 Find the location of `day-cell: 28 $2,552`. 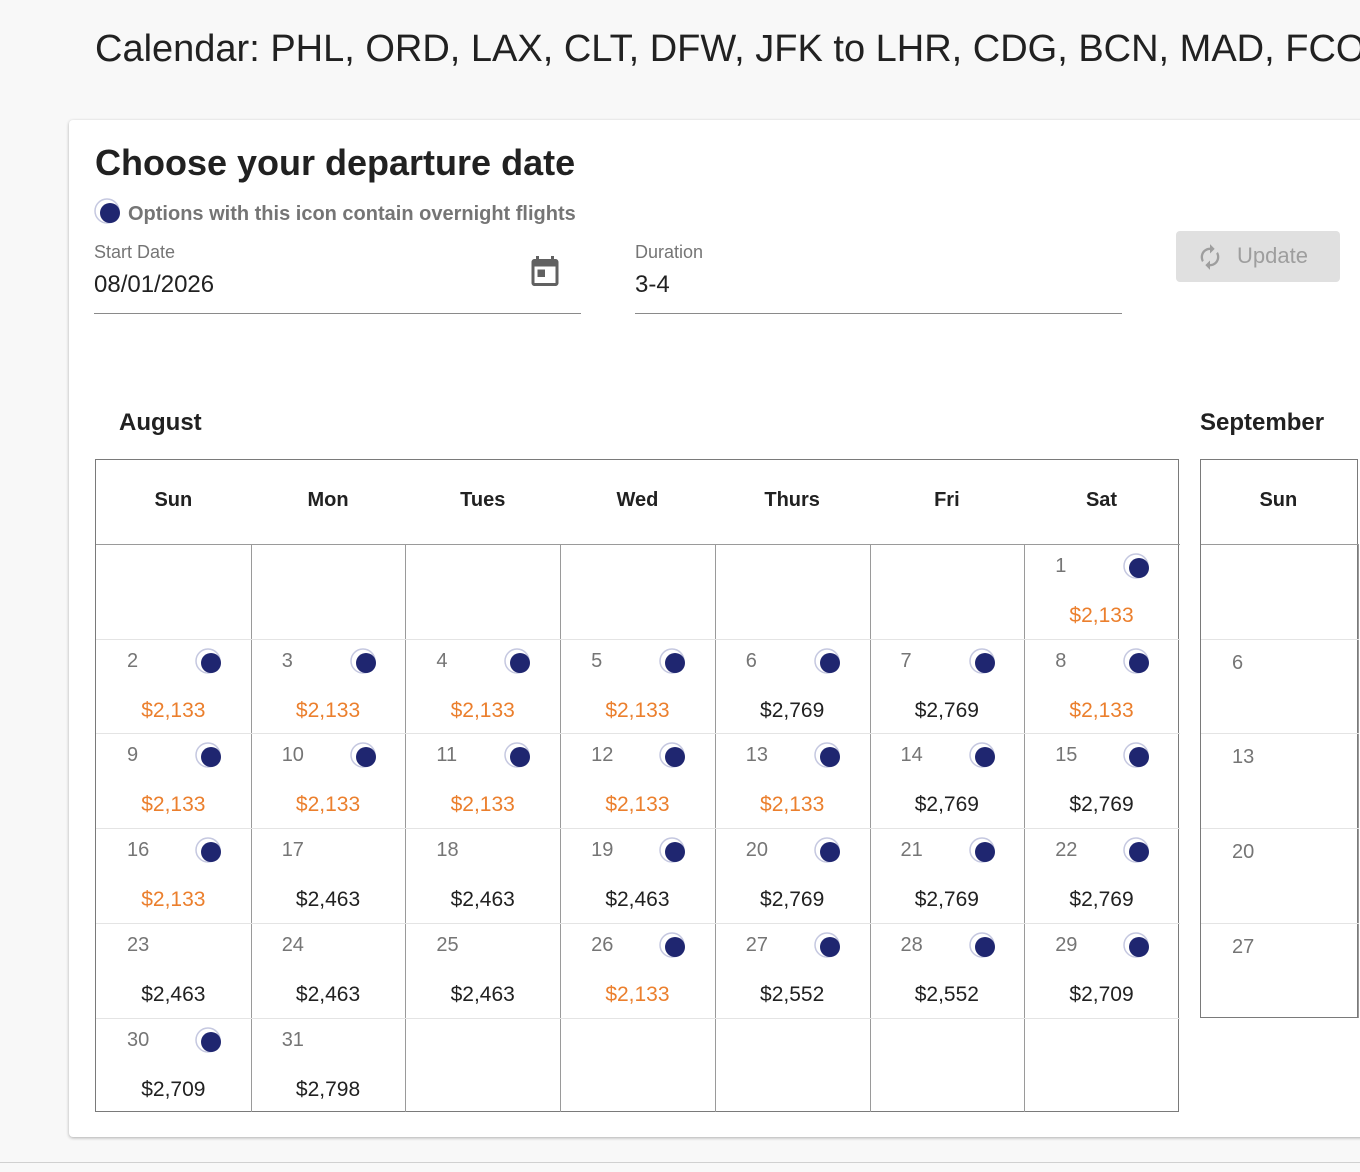

day-cell: 28 $2,552 is located at coordinates (947, 970).